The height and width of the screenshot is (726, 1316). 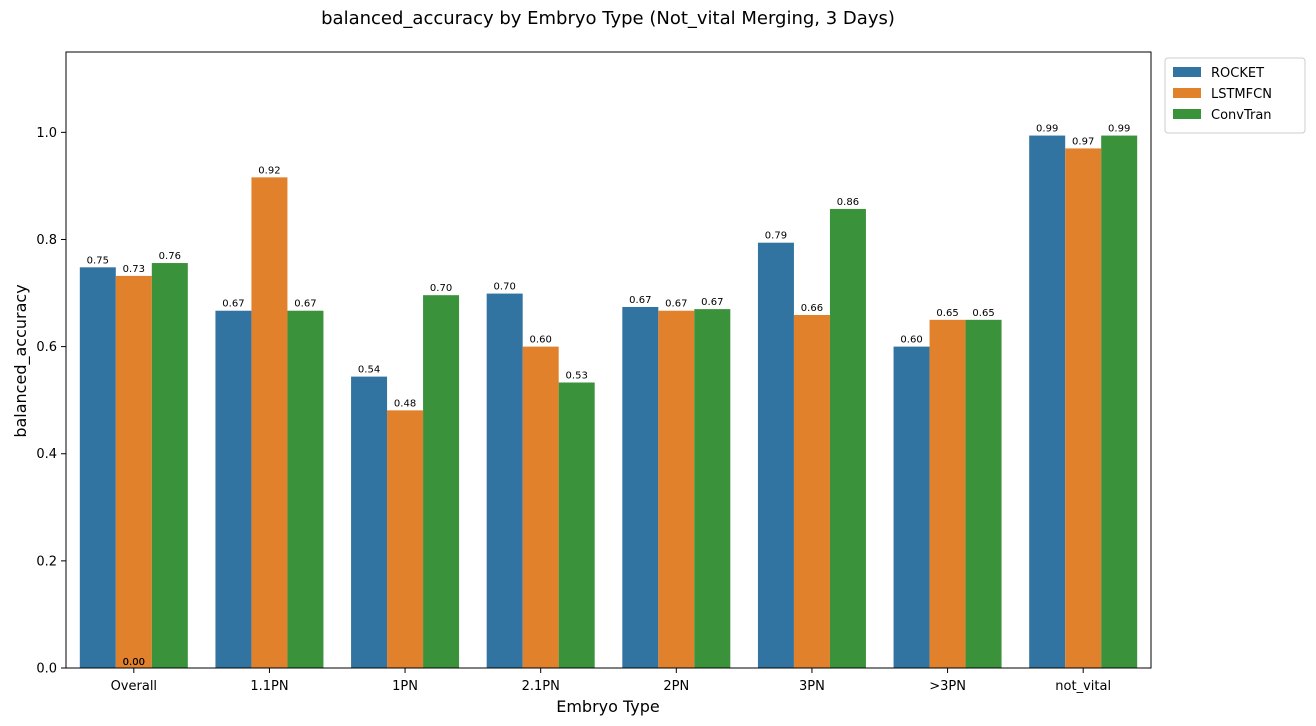 I want to click on bar-value-label: 0.86, so click(x=848, y=202).